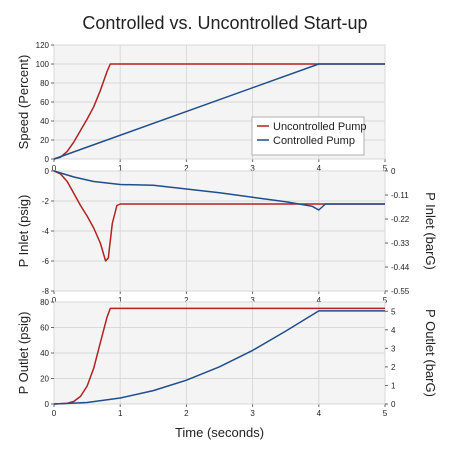 The width and height of the screenshot is (450, 451). What do you see at coordinates (400, 195) in the screenshot?
I see `right-tick-label: -0.11` at bounding box center [400, 195].